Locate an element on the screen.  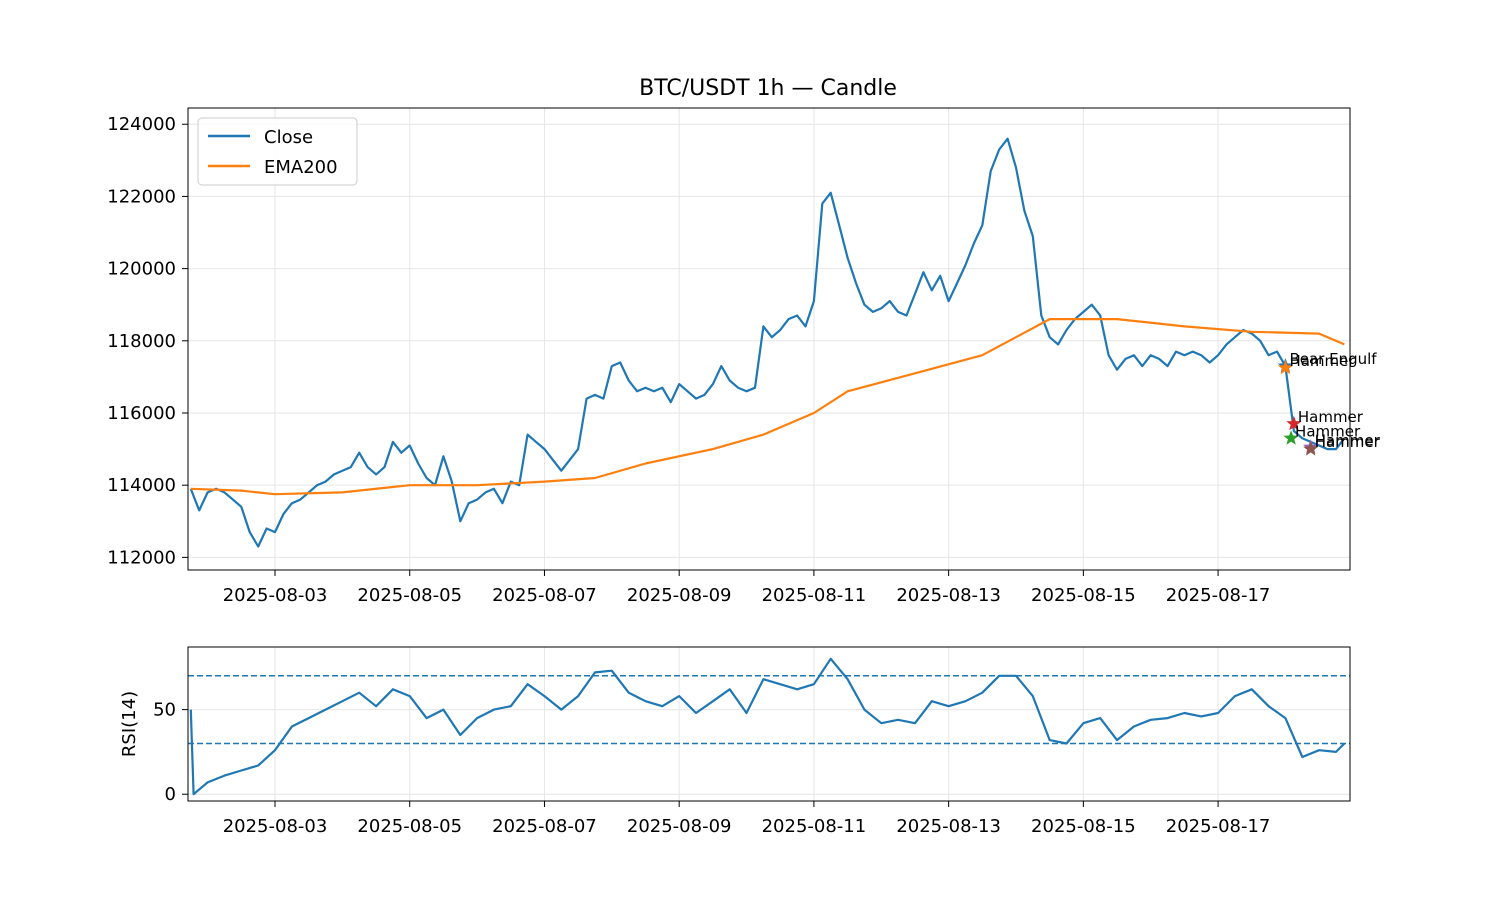
rsi-lines is located at coordinates (767, 726).